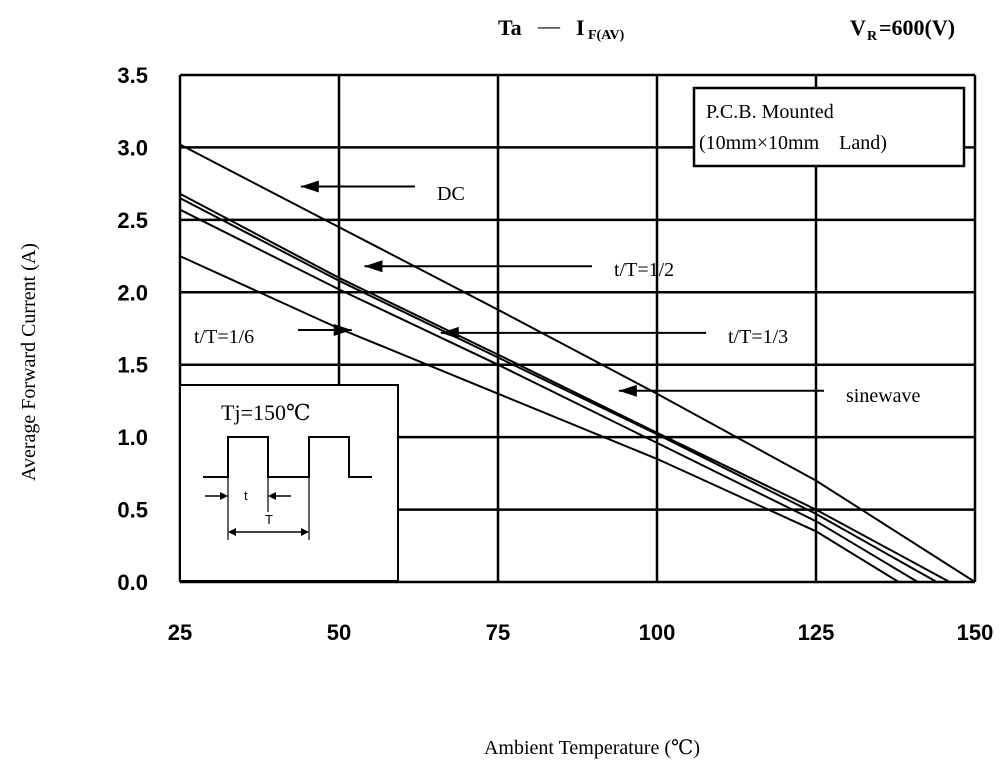 The image size is (1007, 769). Describe the element at coordinates (269, 519) in the screenshot. I see `inset-period-label: T` at that location.